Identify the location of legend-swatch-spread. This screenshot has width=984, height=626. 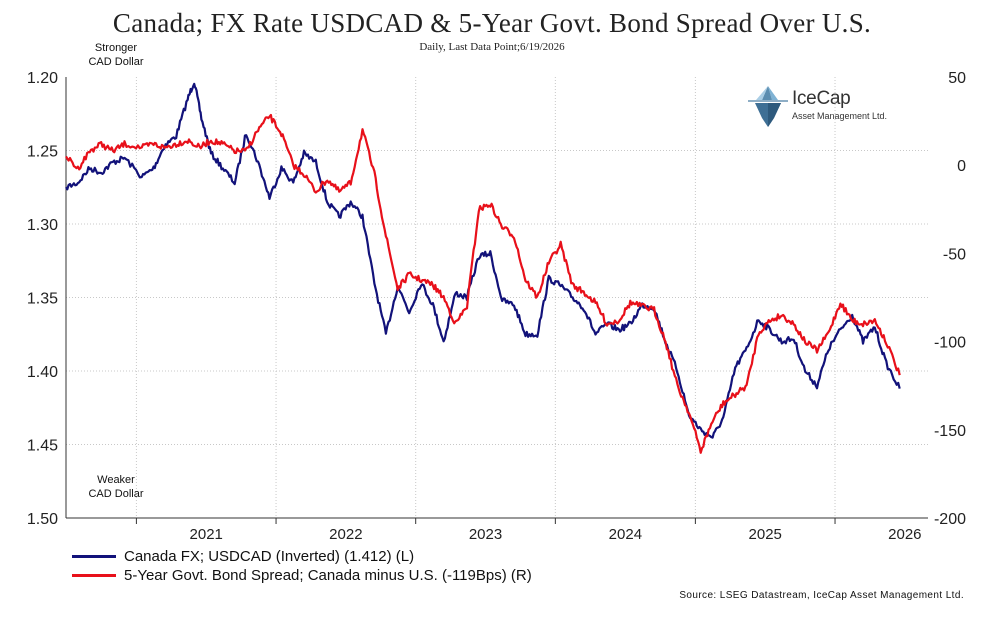
(94, 575).